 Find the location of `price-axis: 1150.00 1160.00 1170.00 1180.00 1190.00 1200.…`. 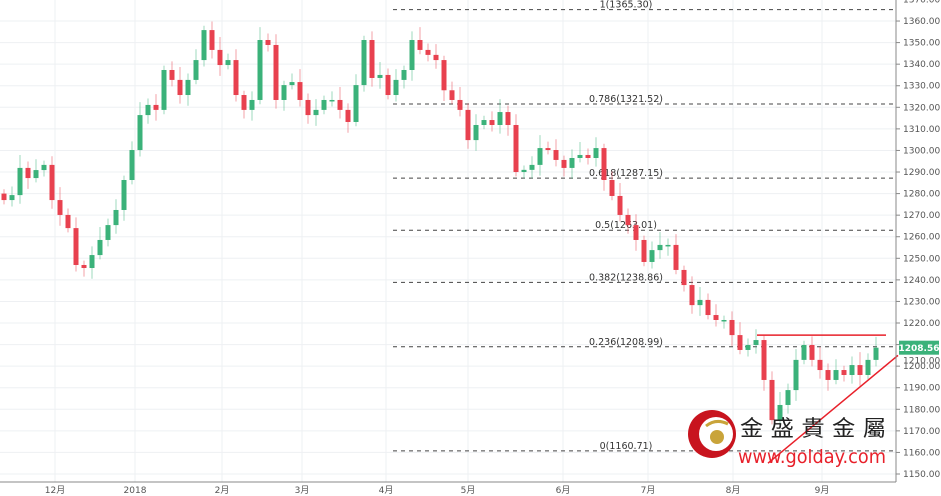

price-axis: 1150.00 1160.00 1170.00 1180.00 1190.00 1200.… is located at coordinates (917, 241).